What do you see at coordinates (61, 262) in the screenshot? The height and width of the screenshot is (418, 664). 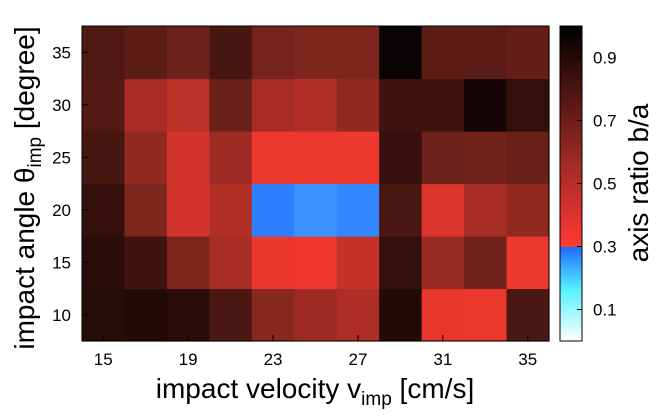 I see `y-tick-label: 15` at bounding box center [61, 262].